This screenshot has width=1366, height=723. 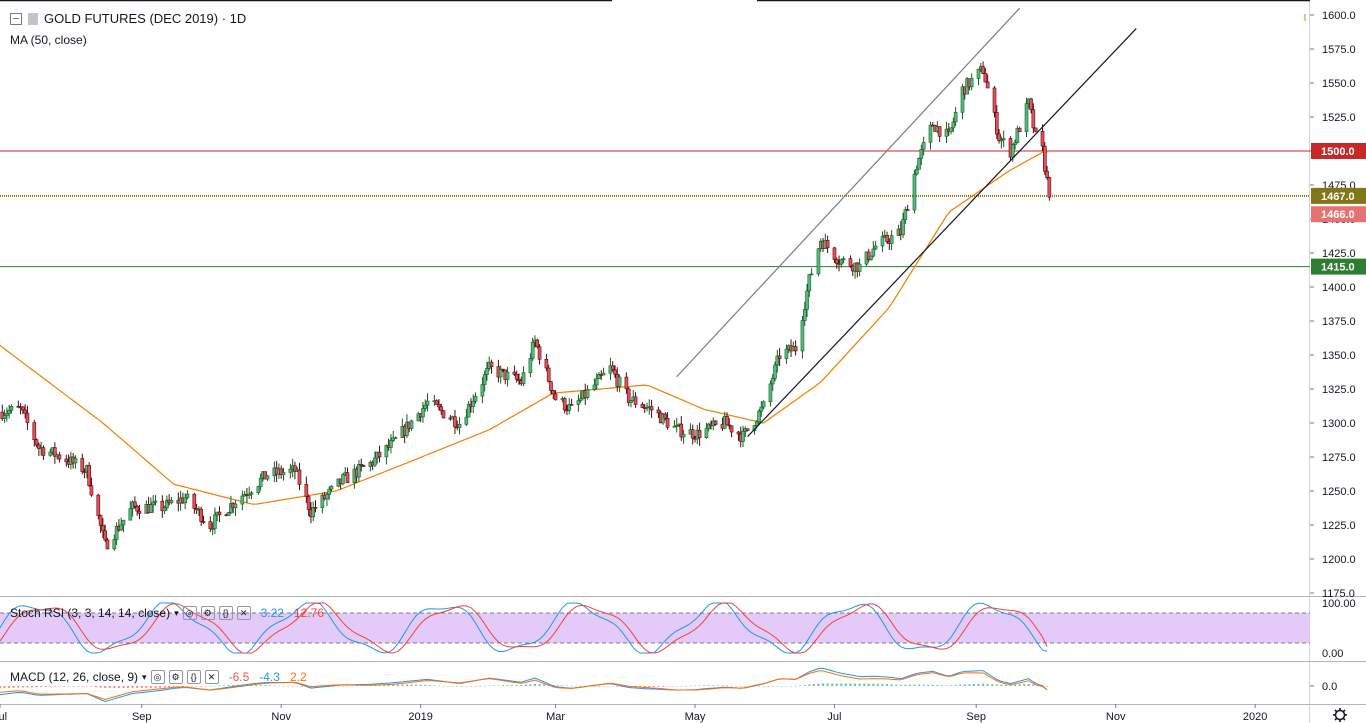 I want to click on stoch-label: Stoch RSI (3, 3, 14, 14, close), so click(x=90, y=613).